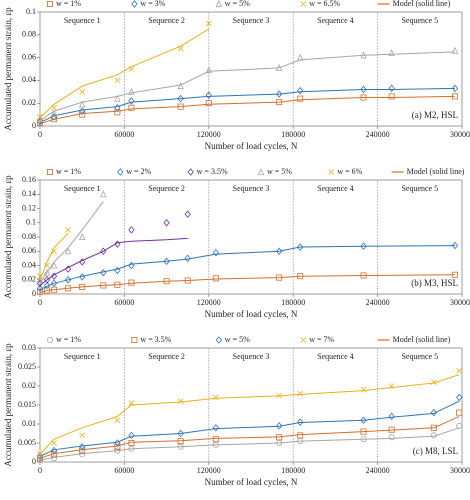 This screenshot has width=470, height=500. Describe the element at coordinates (237, 4) in the screenshot. I see `legend-label: w = 5%` at that location.